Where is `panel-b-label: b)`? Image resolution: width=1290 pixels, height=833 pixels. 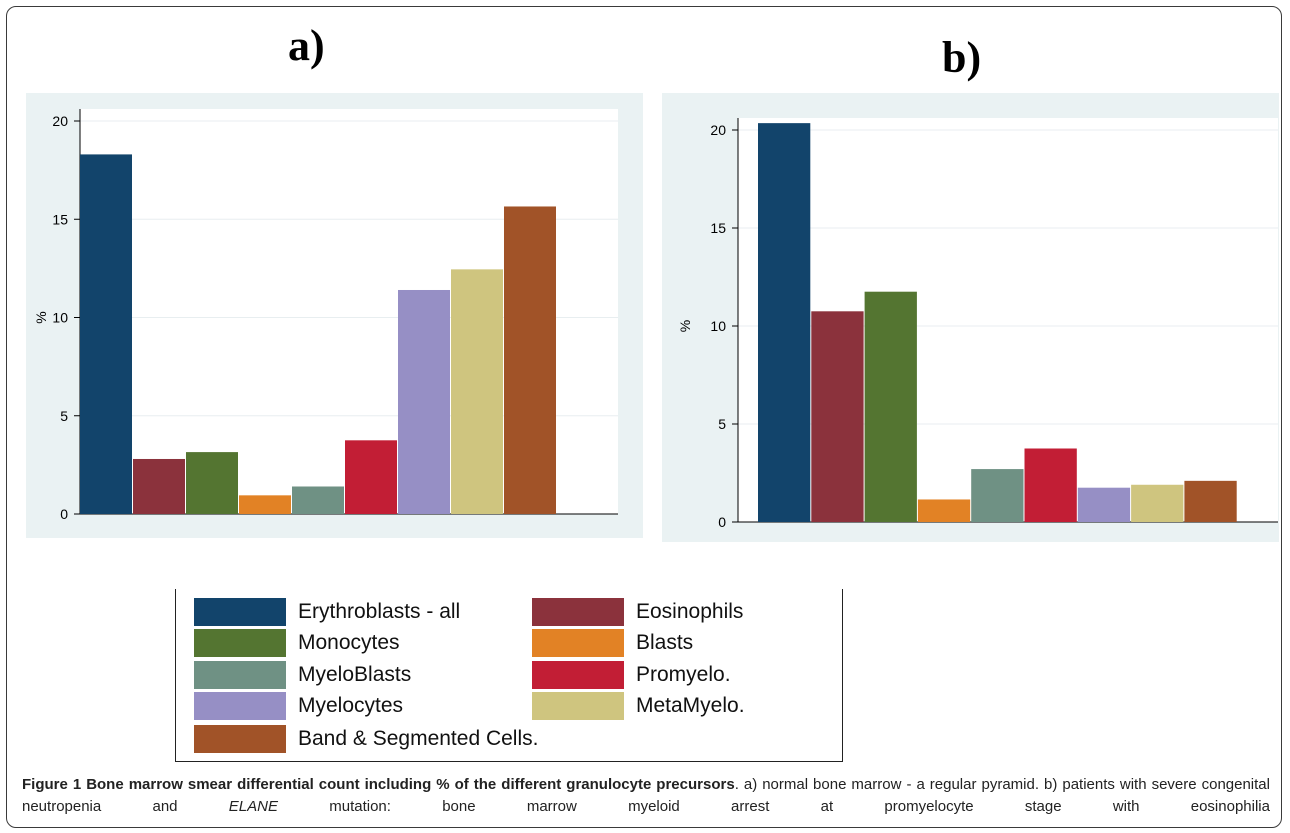
panel-b-label: b) is located at coordinates (962, 57).